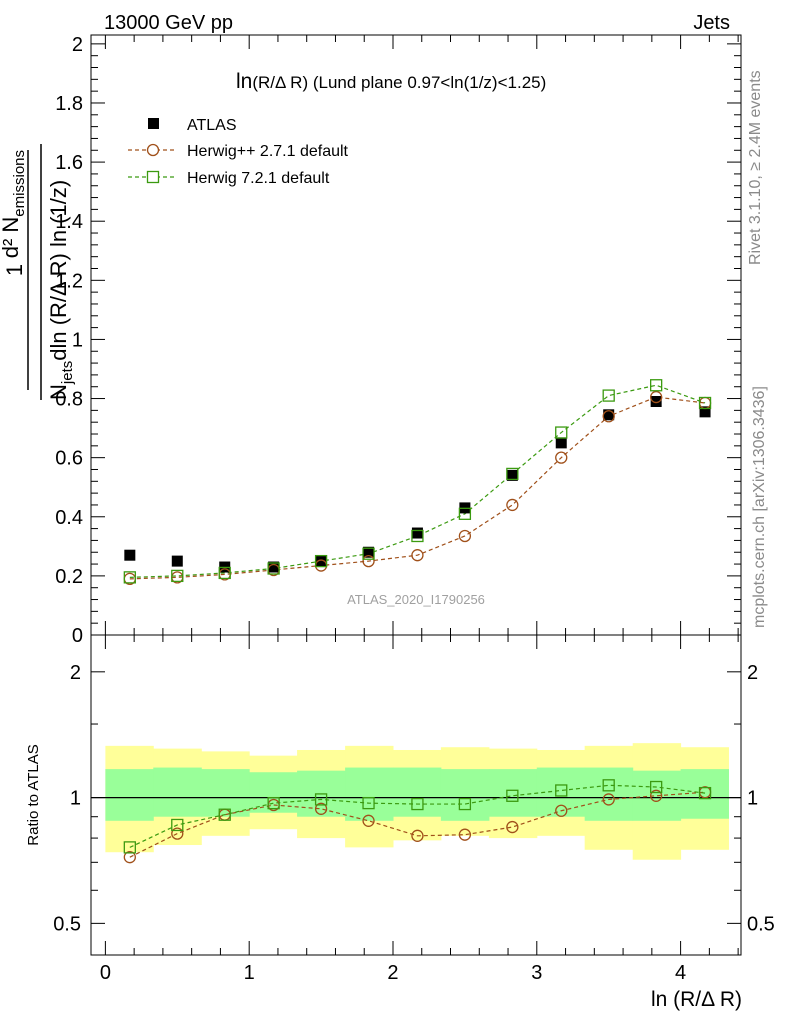  I want to click on mcplots-label: mcplots.cern.ch [arXiv:1306.3436], so click(759, 507).